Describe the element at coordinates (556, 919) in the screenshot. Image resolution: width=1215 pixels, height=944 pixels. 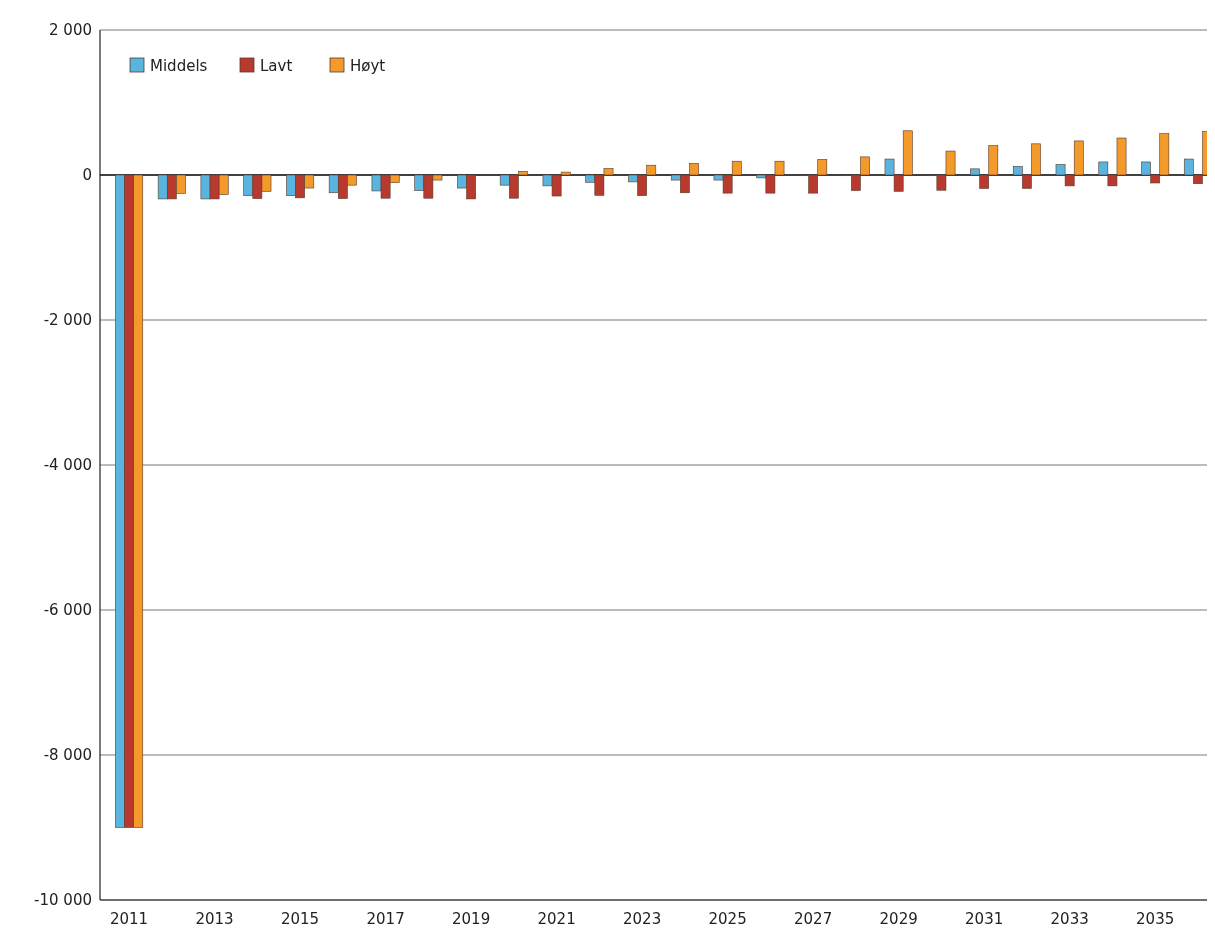
I see `x-tick-label: 2021` at that location.